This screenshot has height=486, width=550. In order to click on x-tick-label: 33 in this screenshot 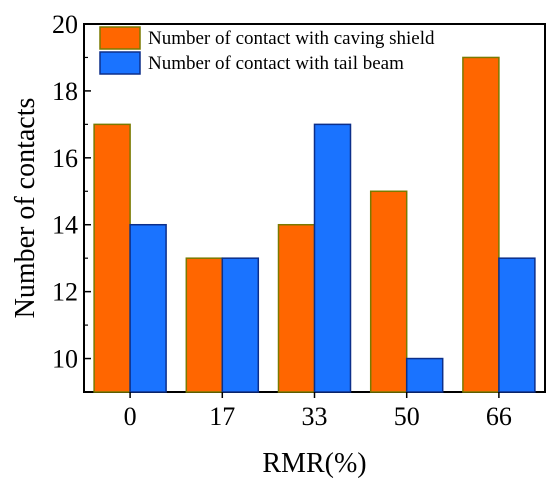, I will do `click(315, 416)`.